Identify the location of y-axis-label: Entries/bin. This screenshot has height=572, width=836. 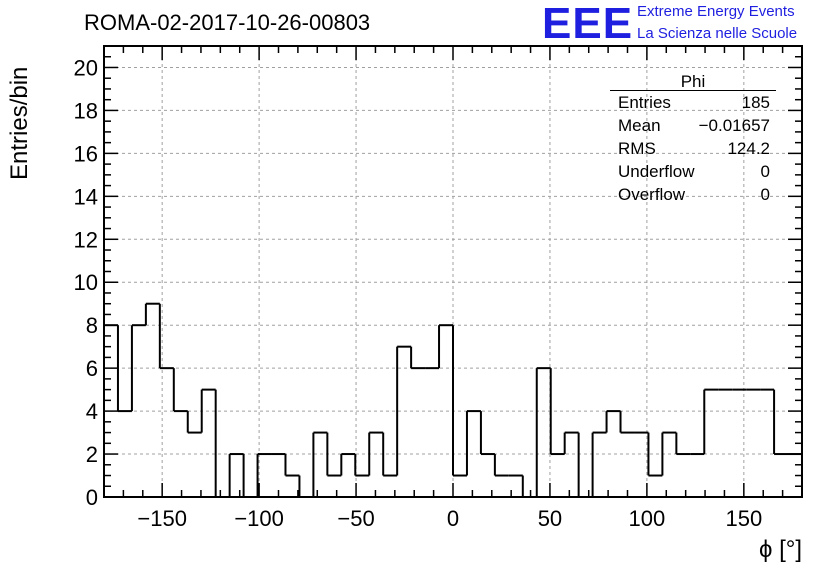
(19, 123).